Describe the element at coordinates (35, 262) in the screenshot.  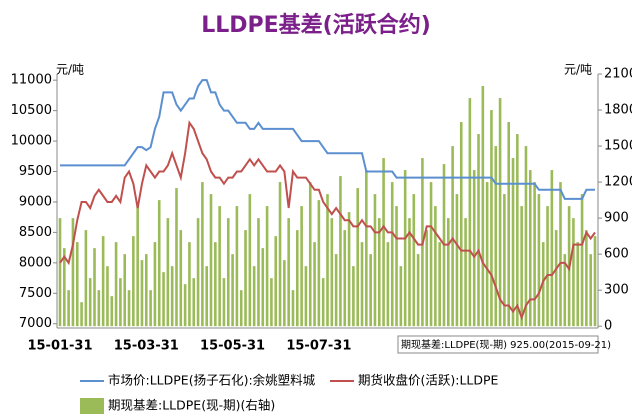
I see `y-tick-label: 8000` at that location.